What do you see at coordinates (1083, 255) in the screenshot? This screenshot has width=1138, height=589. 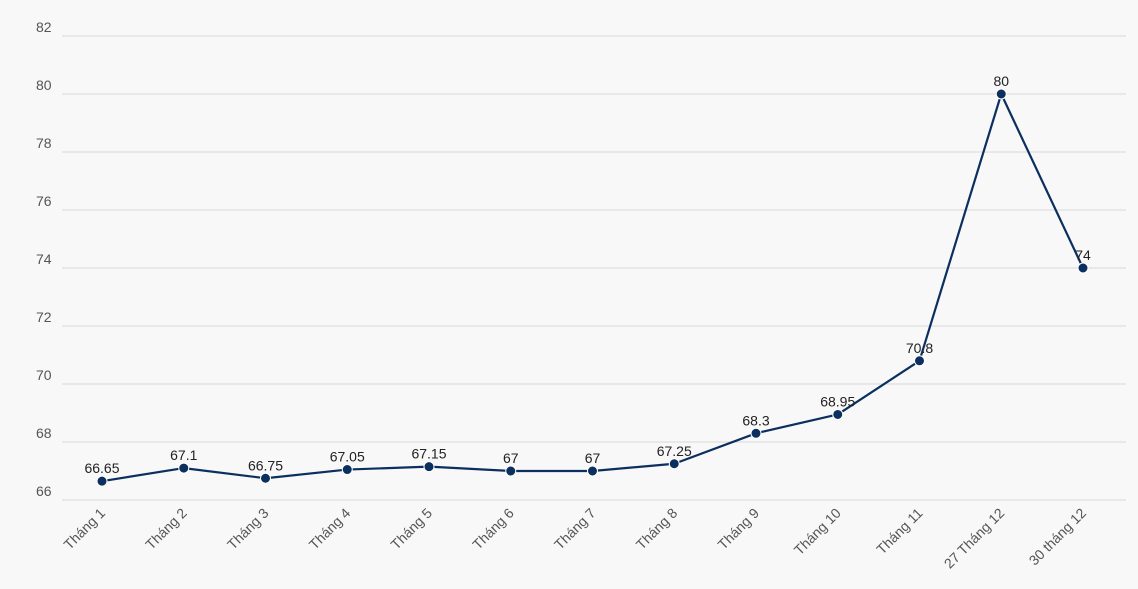 I see `data-label: 74` at bounding box center [1083, 255].